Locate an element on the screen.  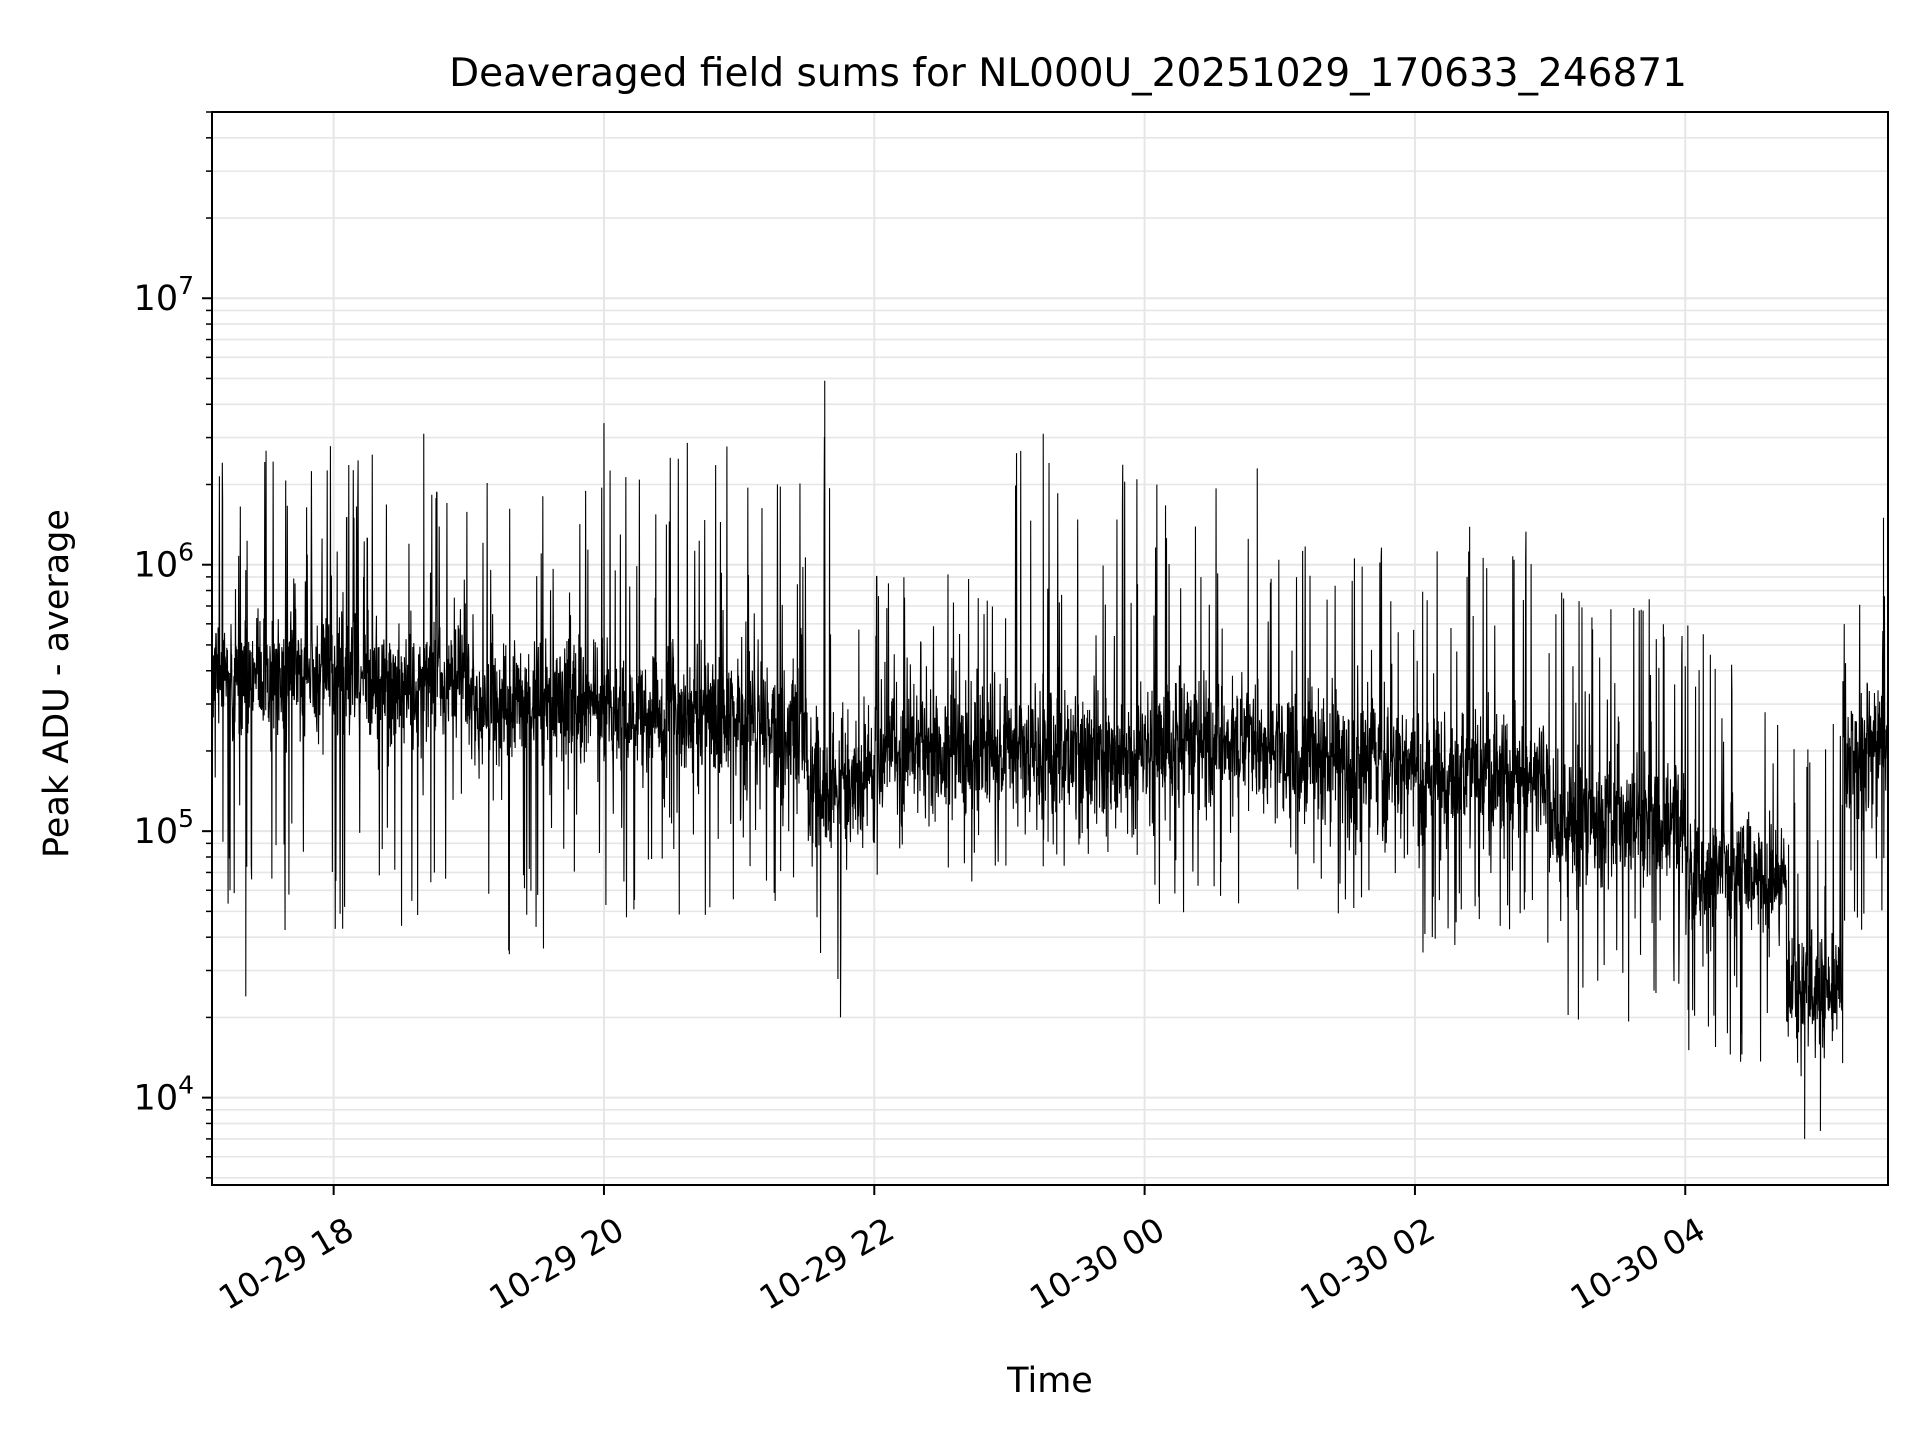
y-tick-label: 10⁵ is located at coordinates (164, 828).